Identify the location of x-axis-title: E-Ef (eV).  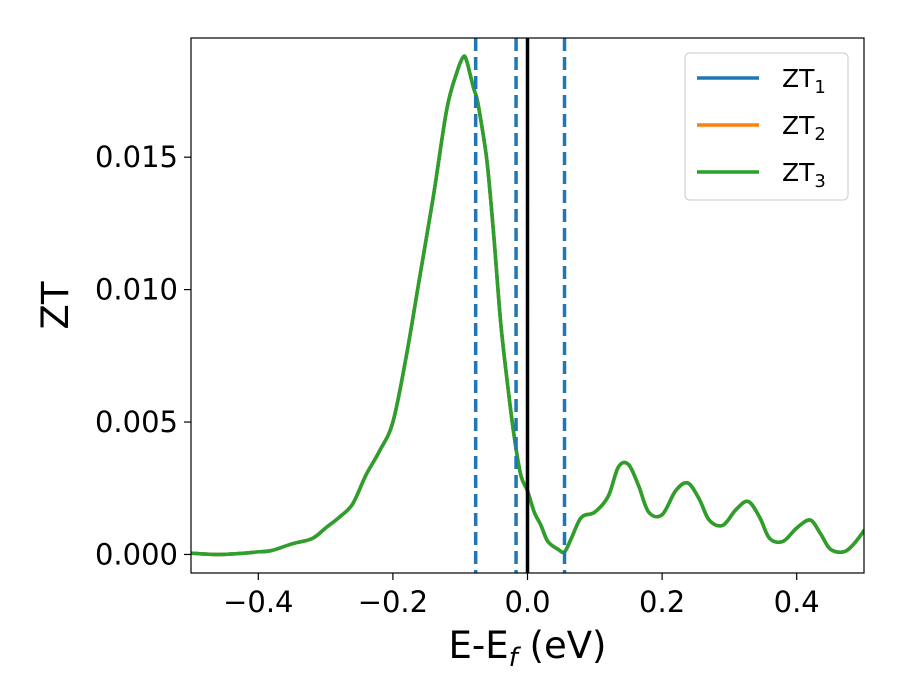
(528, 648).